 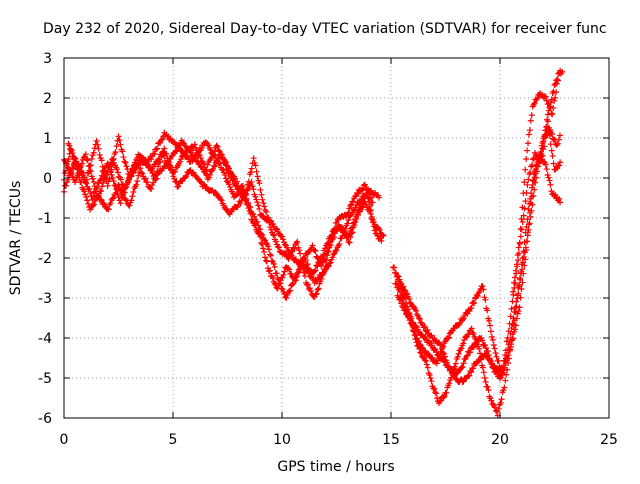 I want to click on y-tick-label: -1, so click(x=45, y=219).